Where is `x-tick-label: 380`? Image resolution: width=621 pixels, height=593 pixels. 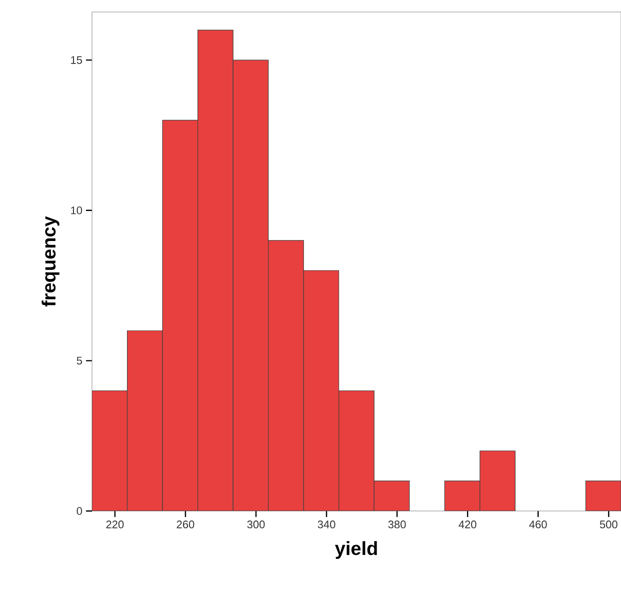 x-tick-label: 380 is located at coordinates (397, 524).